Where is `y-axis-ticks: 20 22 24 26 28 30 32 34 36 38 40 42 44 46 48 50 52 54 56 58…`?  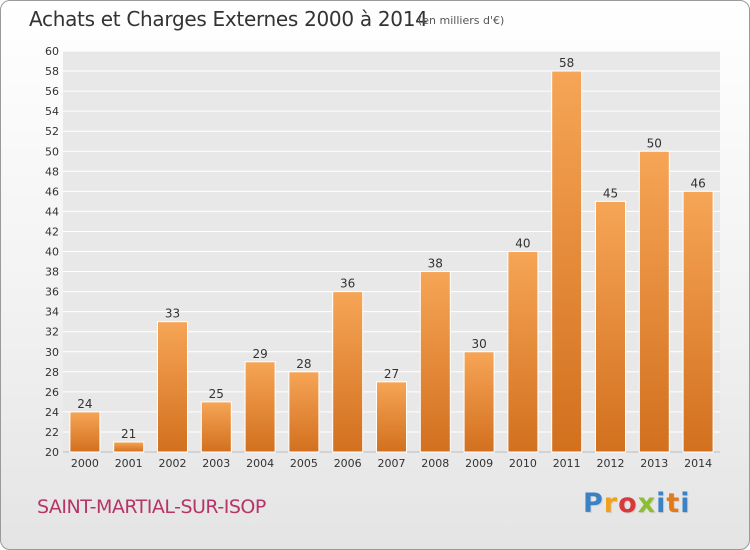 y-axis-ticks: 20 22 24 26 28 30 32 34 36 38 40 42 44 46 48 50 52 54 56 58… is located at coordinates (52, 252).